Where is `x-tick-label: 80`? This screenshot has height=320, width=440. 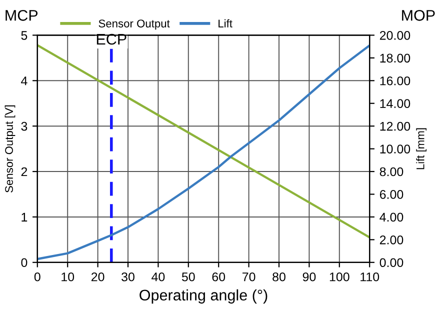
x-tick-label: 80 is located at coordinates (279, 277).